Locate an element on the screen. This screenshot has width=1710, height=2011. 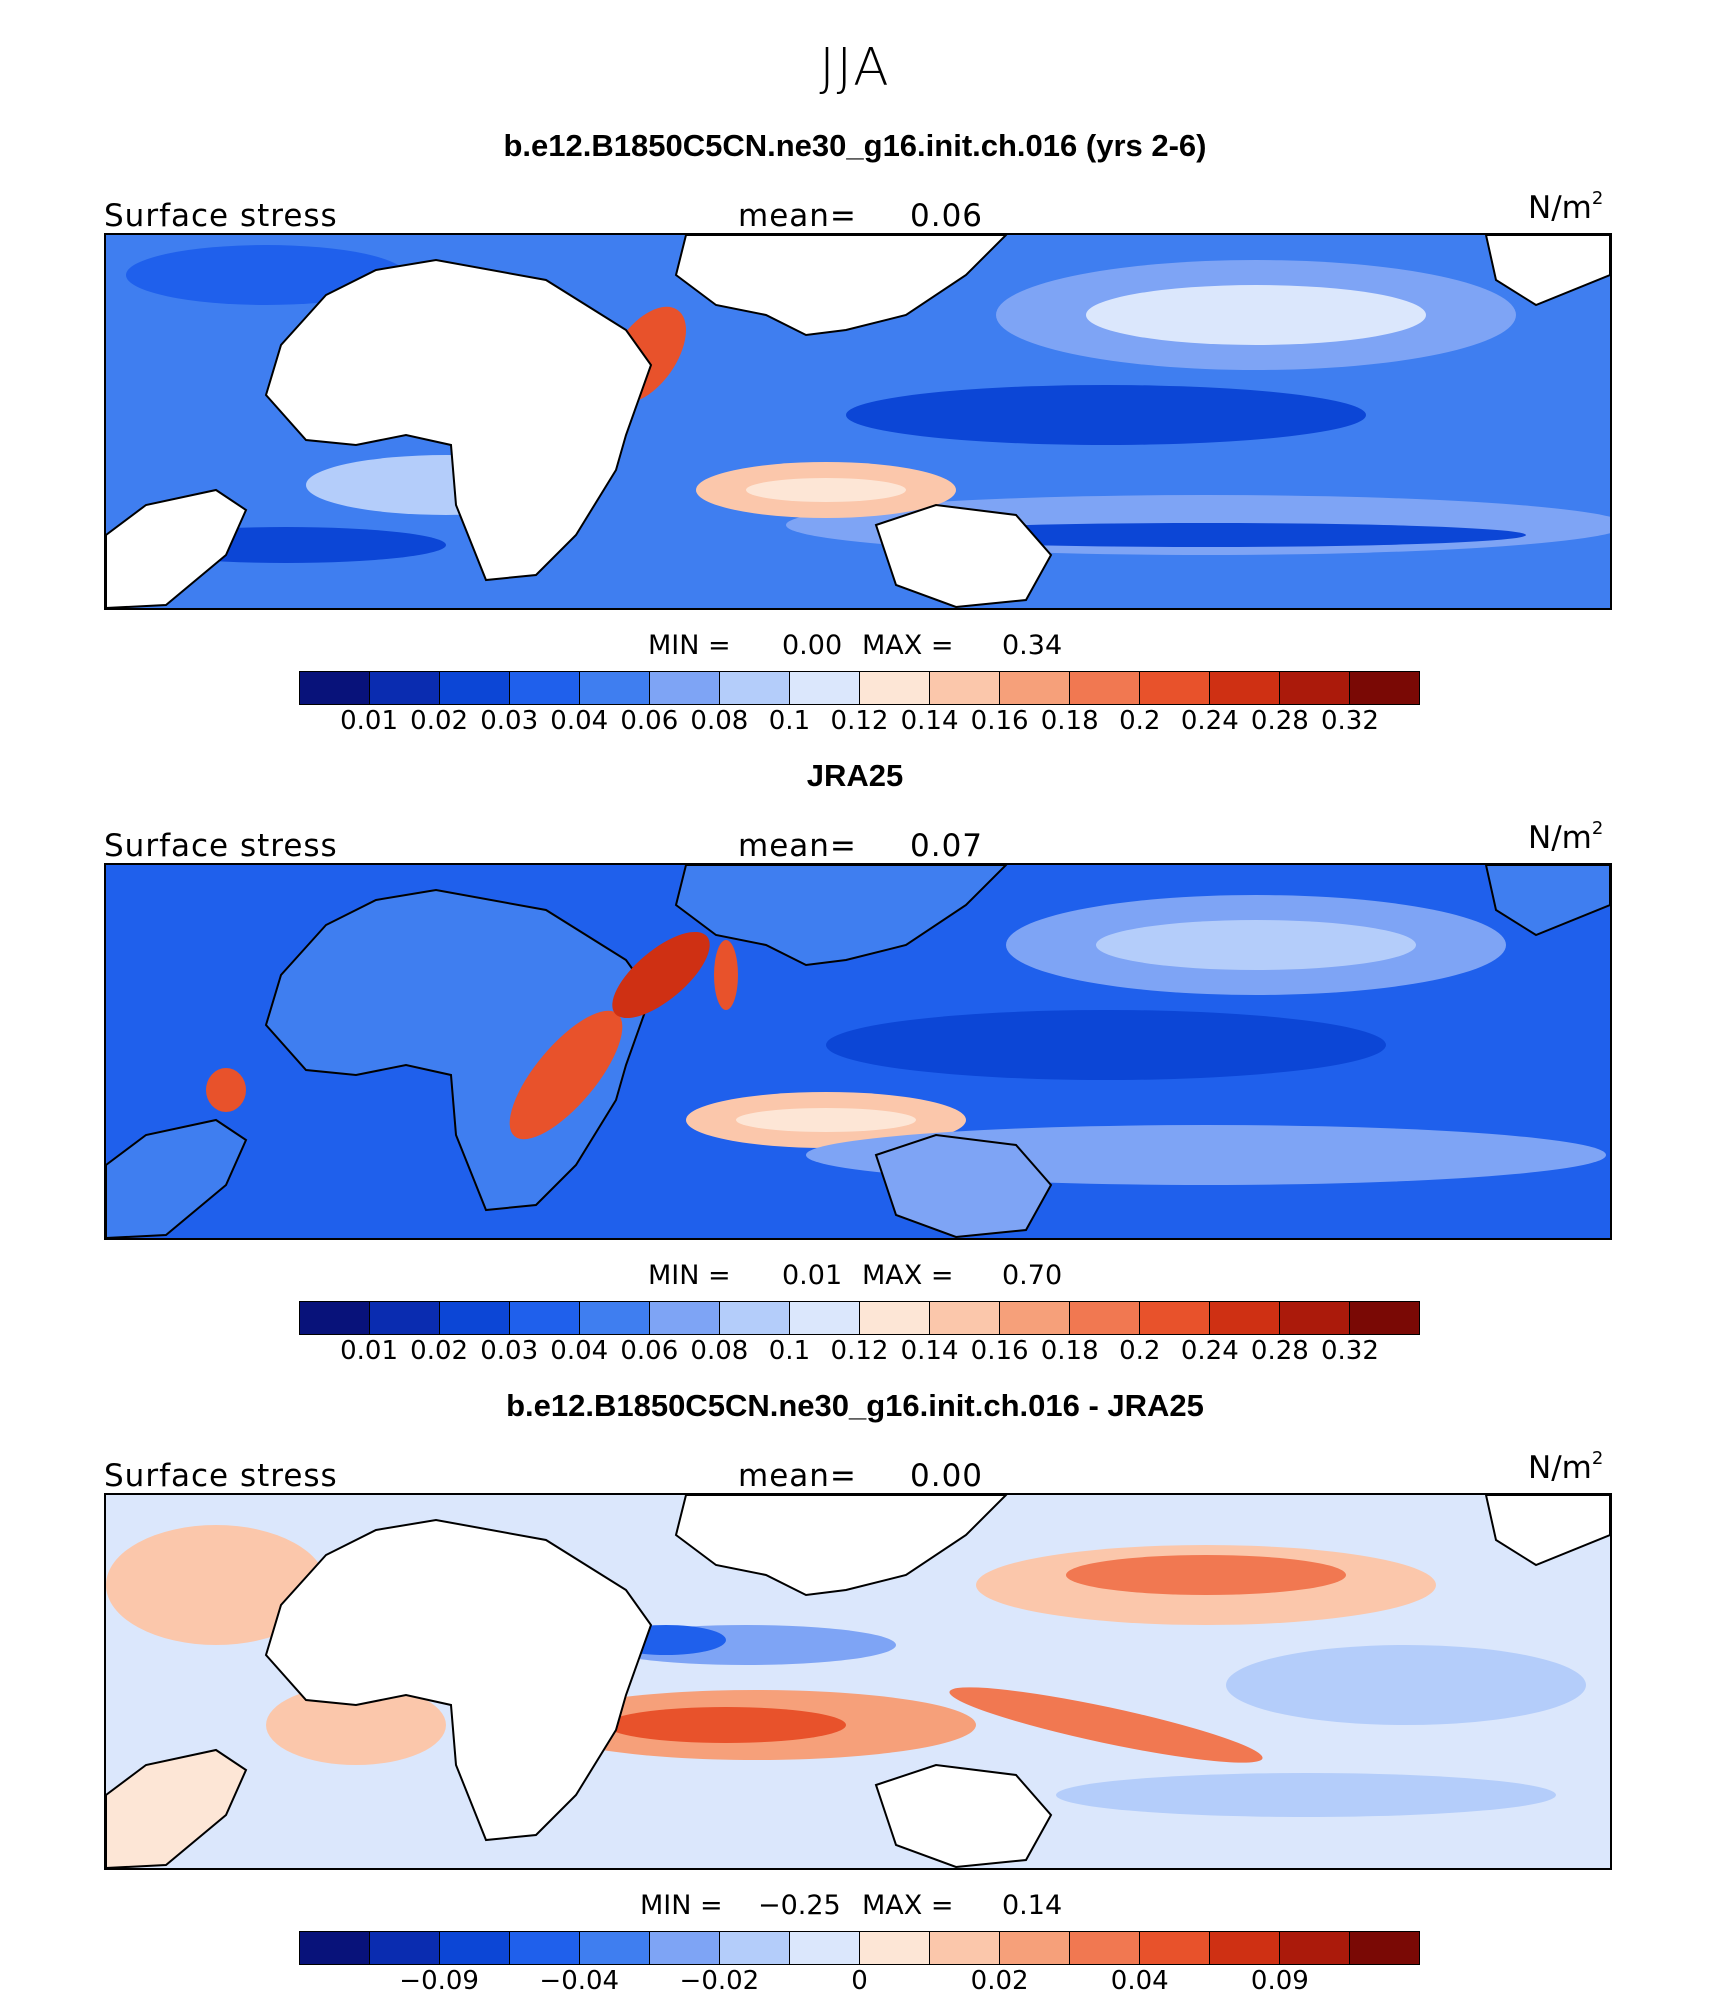
colorbar-tick-label: 0.28 is located at coordinates (1279, 1351).